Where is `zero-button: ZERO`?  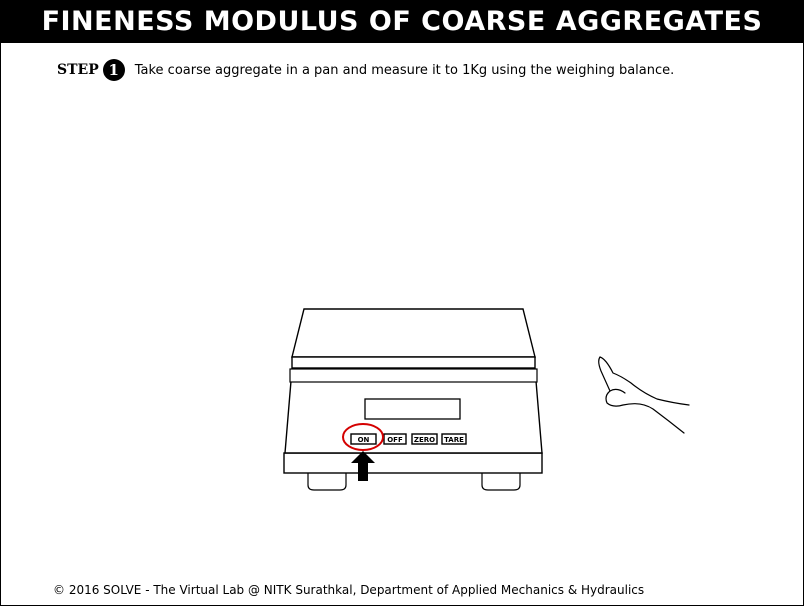
zero-button: ZERO is located at coordinates (424, 439).